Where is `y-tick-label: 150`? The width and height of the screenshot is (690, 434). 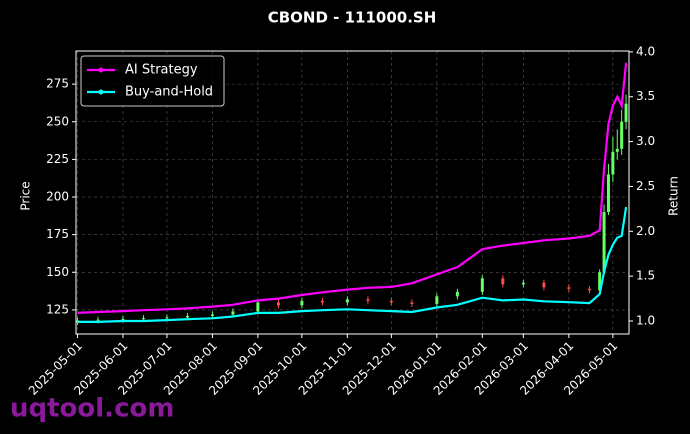 y-tick-label: 150 is located at coordinates (57, 272).